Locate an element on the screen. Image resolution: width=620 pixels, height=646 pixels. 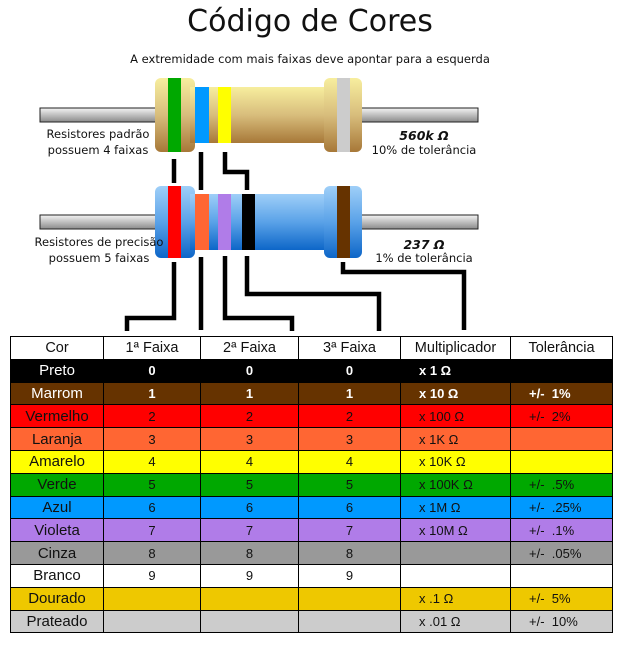
faixa-3-cell: 0 is located at coordinates (349, 370).